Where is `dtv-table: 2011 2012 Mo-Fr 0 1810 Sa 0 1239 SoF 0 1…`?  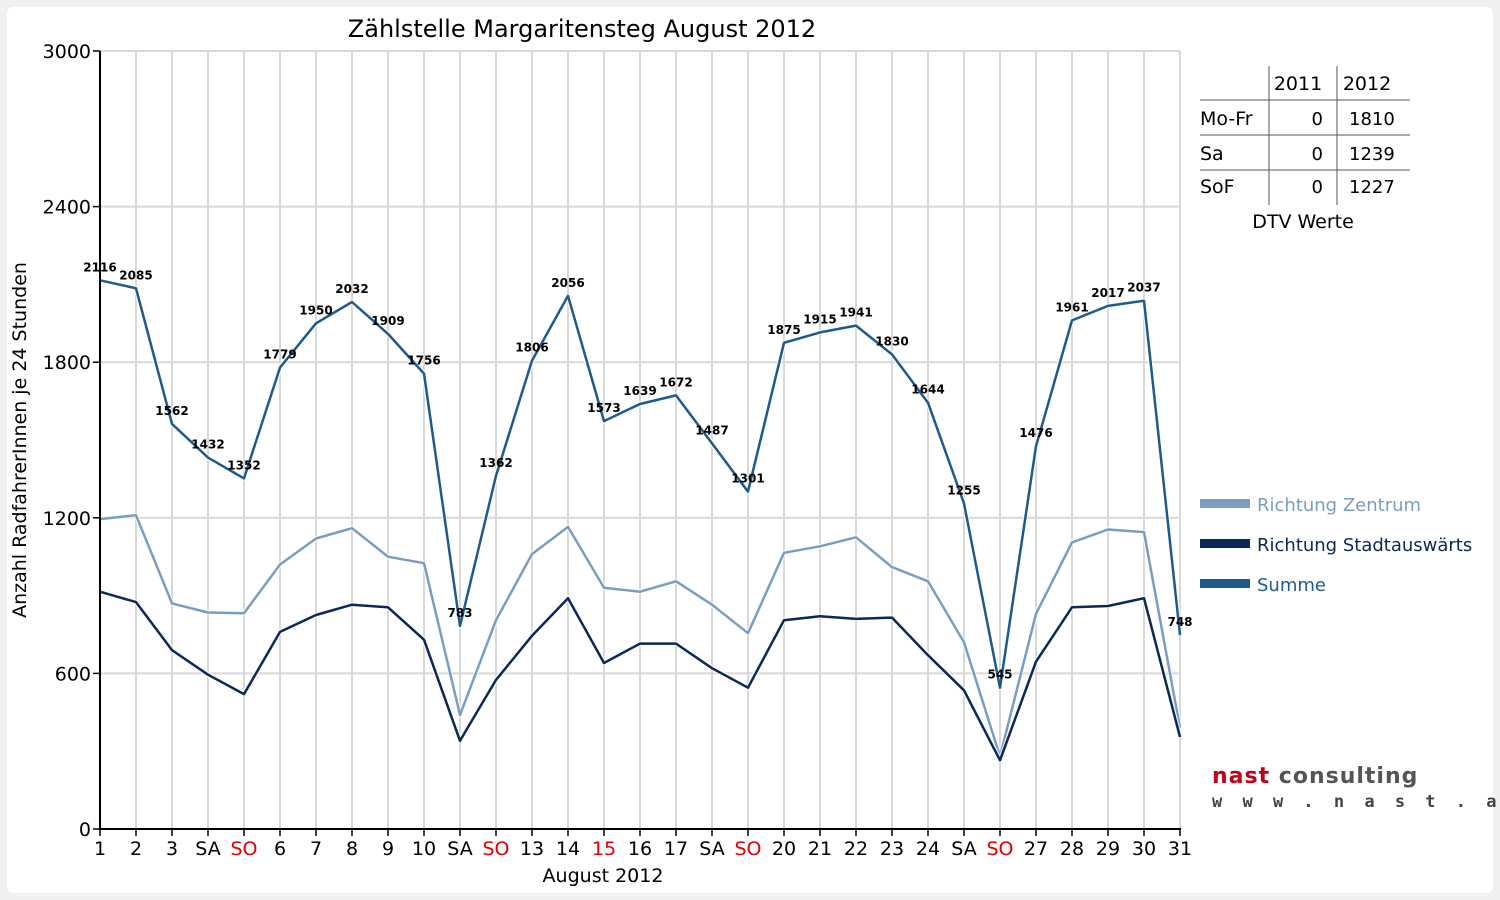
dtv-table: 2011 2012 Mo-Fr 0 1810 Sa 0 1239 SoF 0 1… is located at coordinates (1305, 149).